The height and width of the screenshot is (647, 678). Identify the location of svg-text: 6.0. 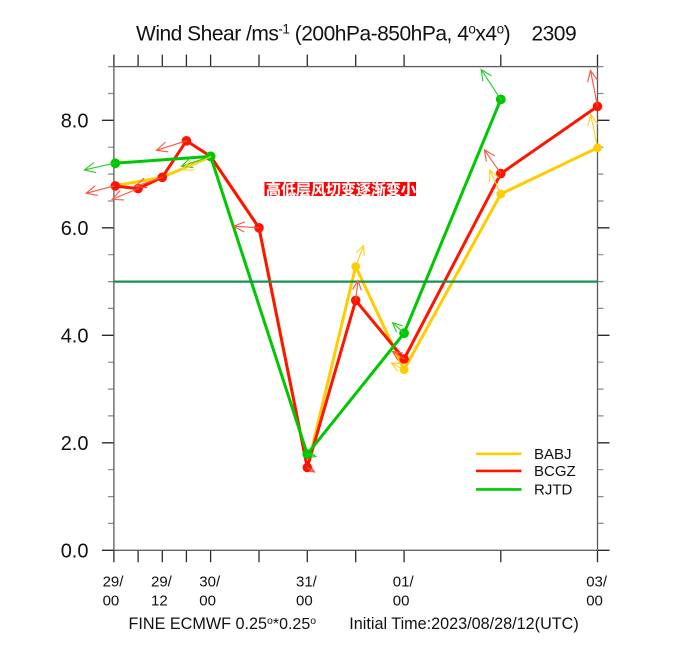
(75, 229).